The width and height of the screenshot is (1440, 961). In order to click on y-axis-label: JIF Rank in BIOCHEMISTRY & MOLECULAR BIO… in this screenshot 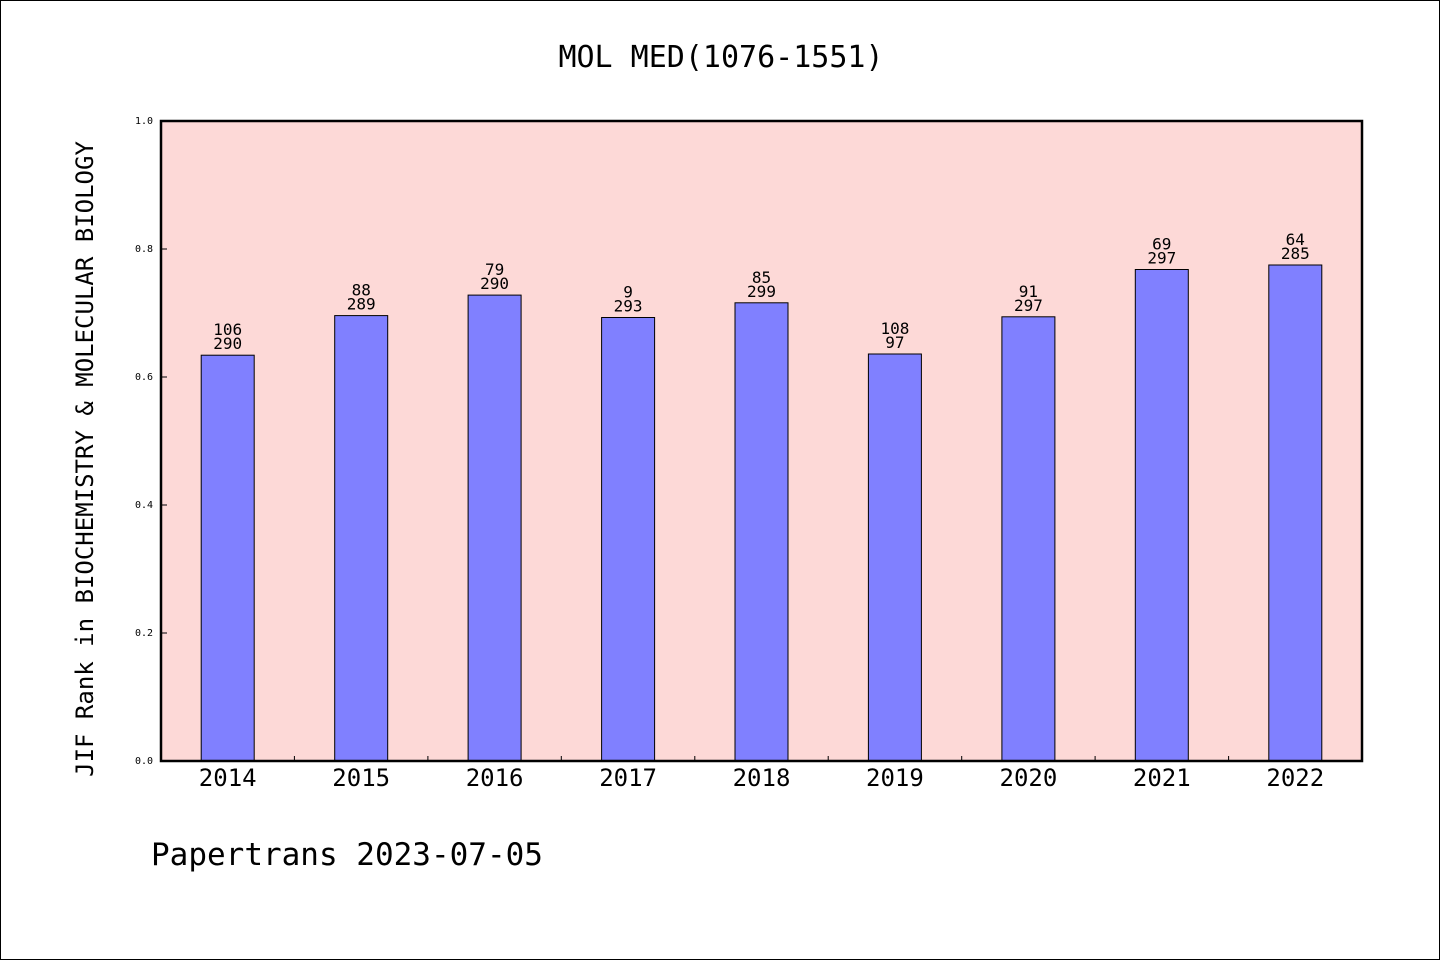, I will do `click(85, 459)`.